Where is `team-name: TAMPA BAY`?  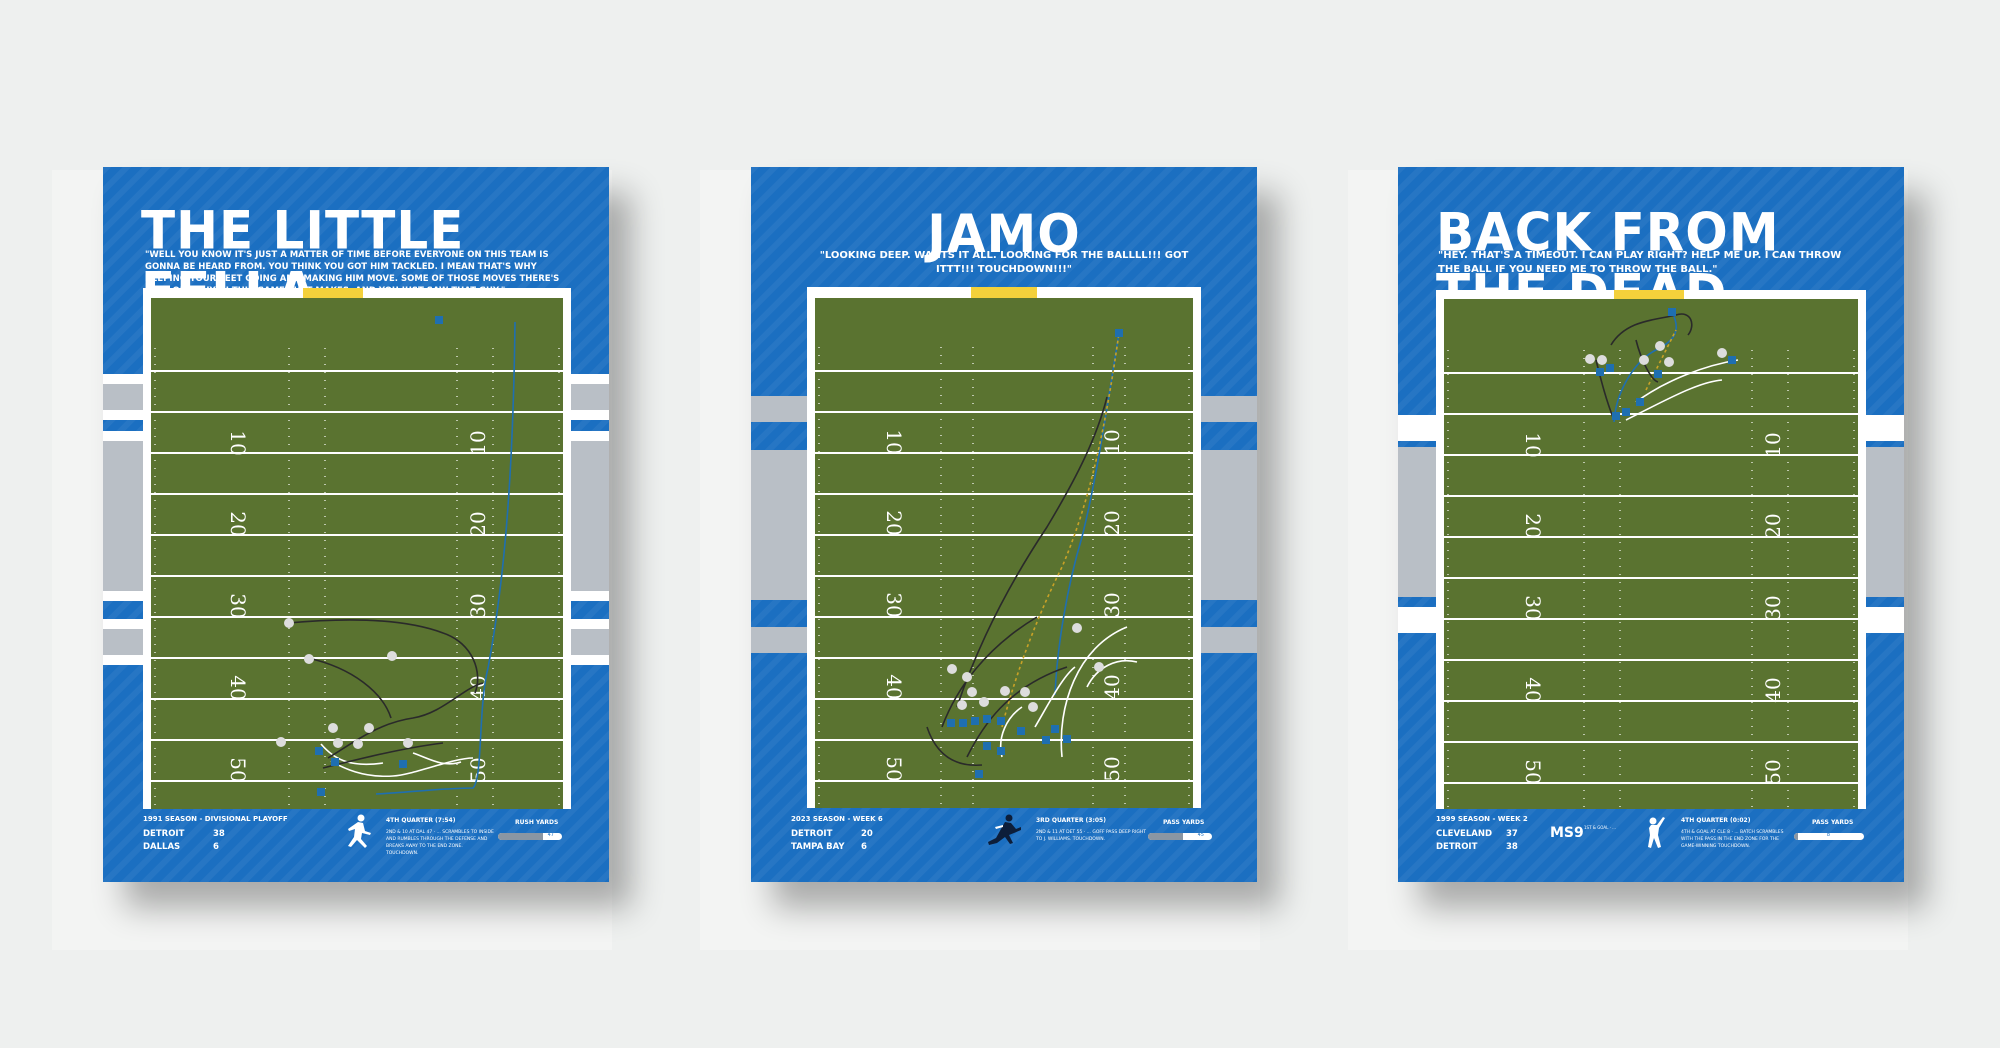 team-name: TAMPA BAY is located at coordinates (818, 847).